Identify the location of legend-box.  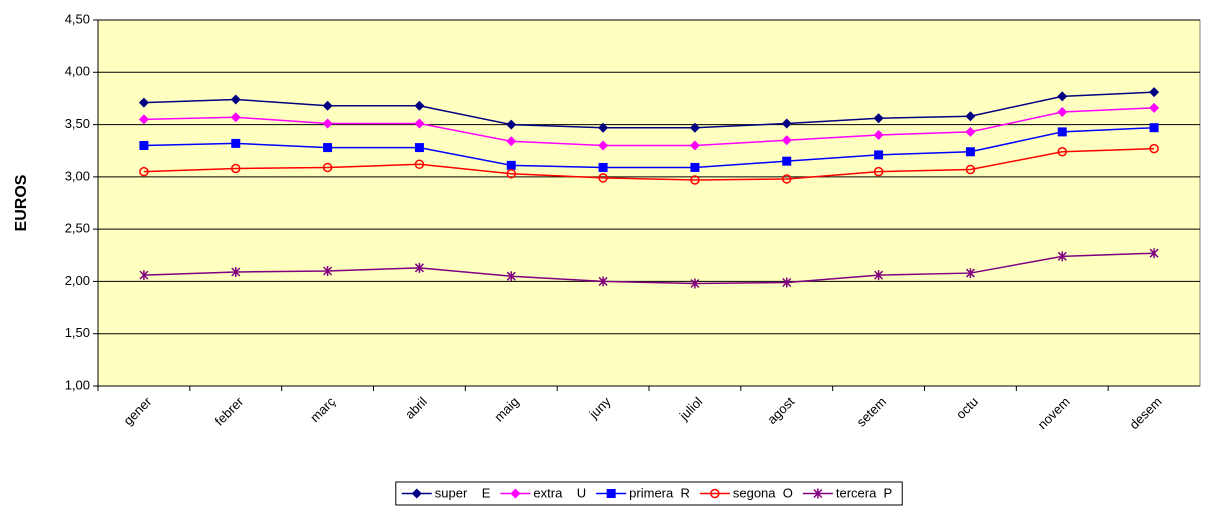
(649, 493).